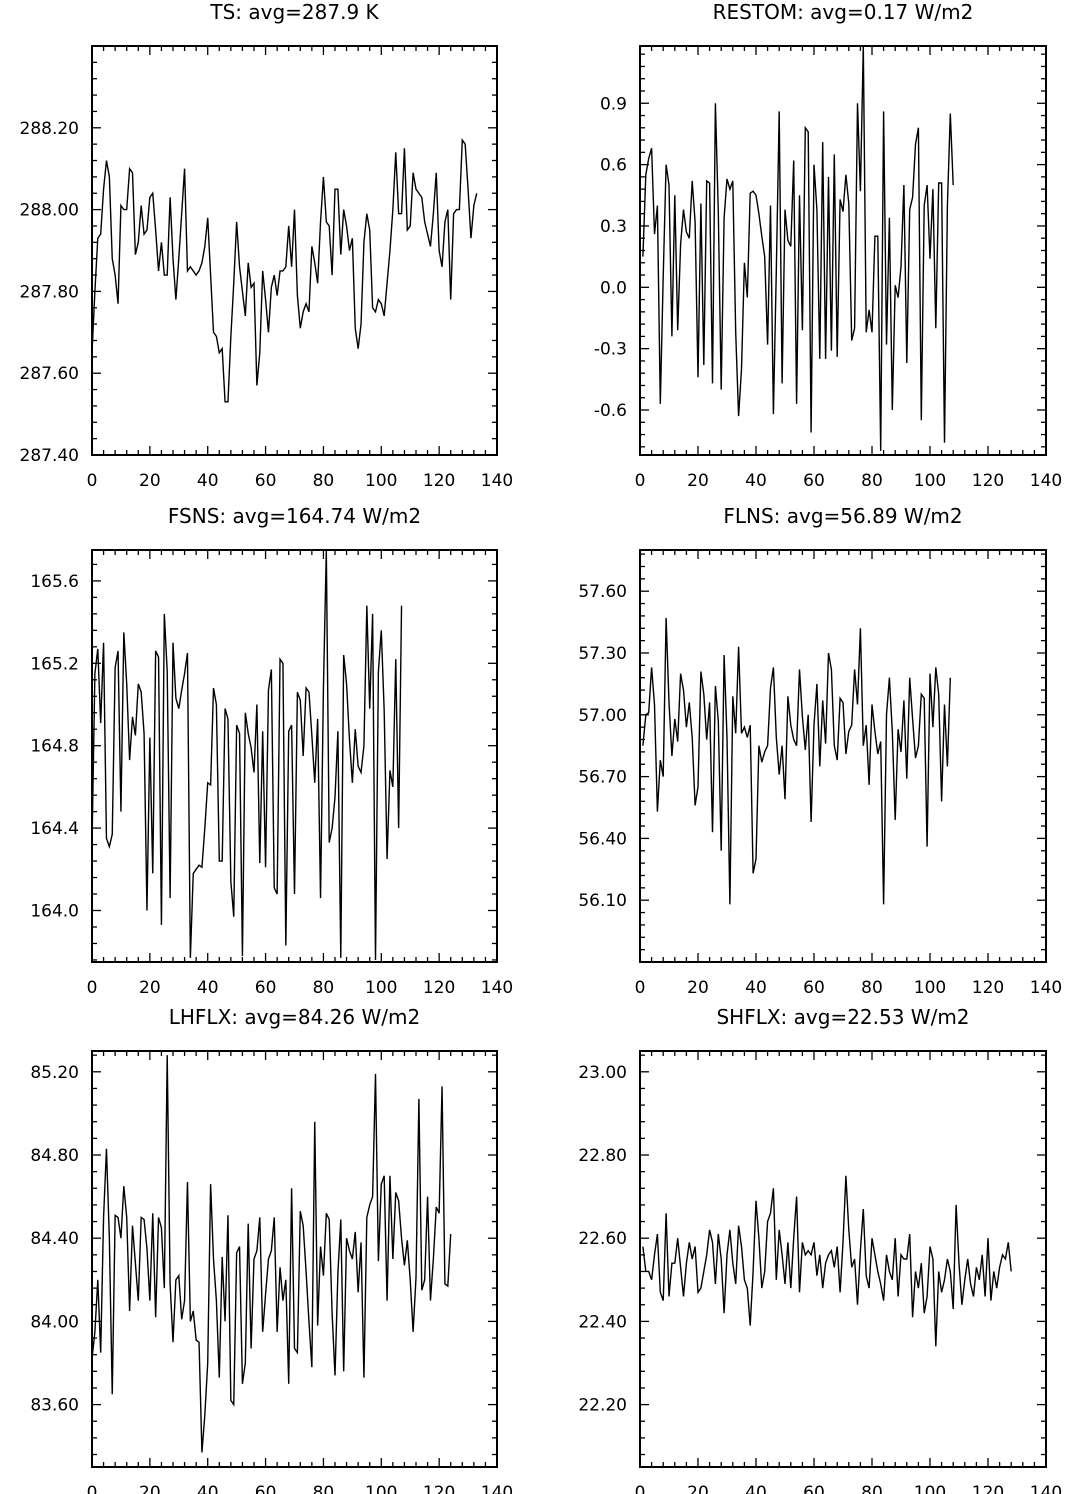  I want to click on y-tick-label: 22.80, so click(602, 1156).